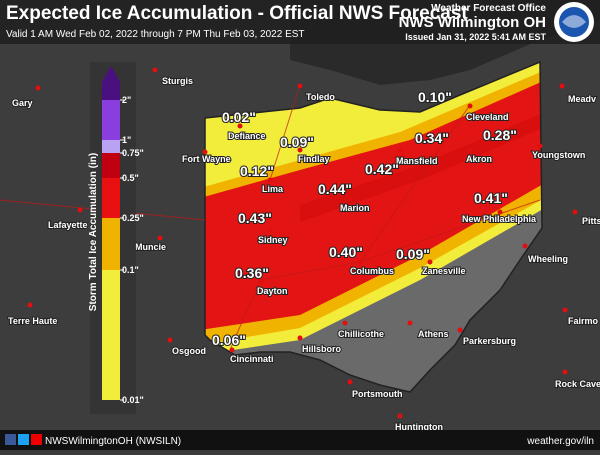  I want to click on city-label: Wheeling, so click(548, 259).